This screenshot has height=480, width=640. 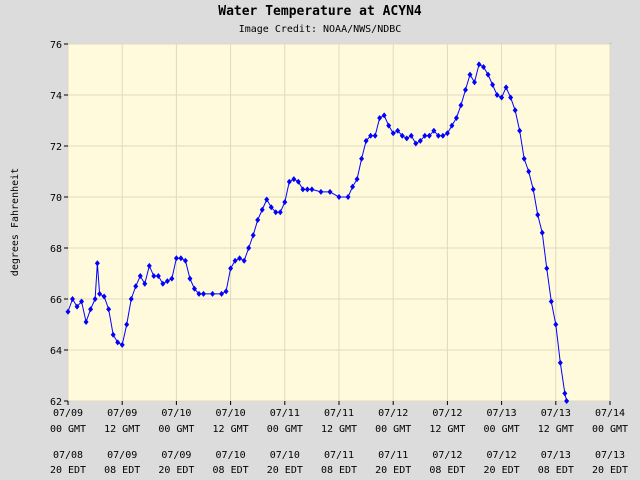 I want to click on y-tick-label: 76, so click(x=56, y=45).